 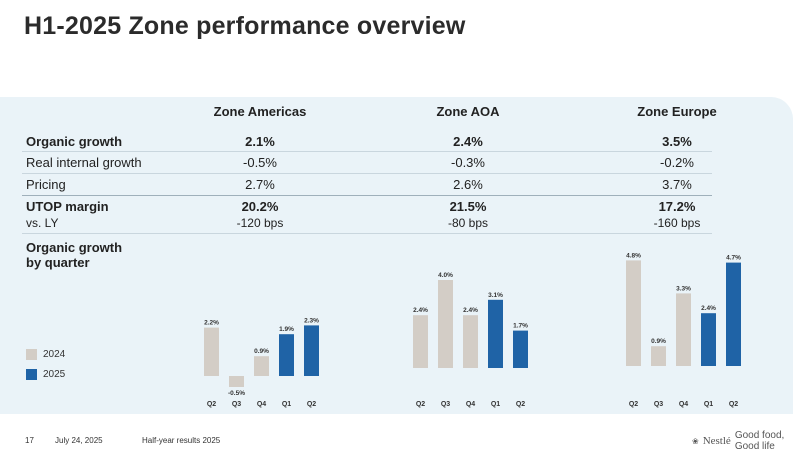 What do you see at coordinates (677, 162) in the screenshot?
I see `europe-rig: -0.2%` at bounding box center [677, 162].